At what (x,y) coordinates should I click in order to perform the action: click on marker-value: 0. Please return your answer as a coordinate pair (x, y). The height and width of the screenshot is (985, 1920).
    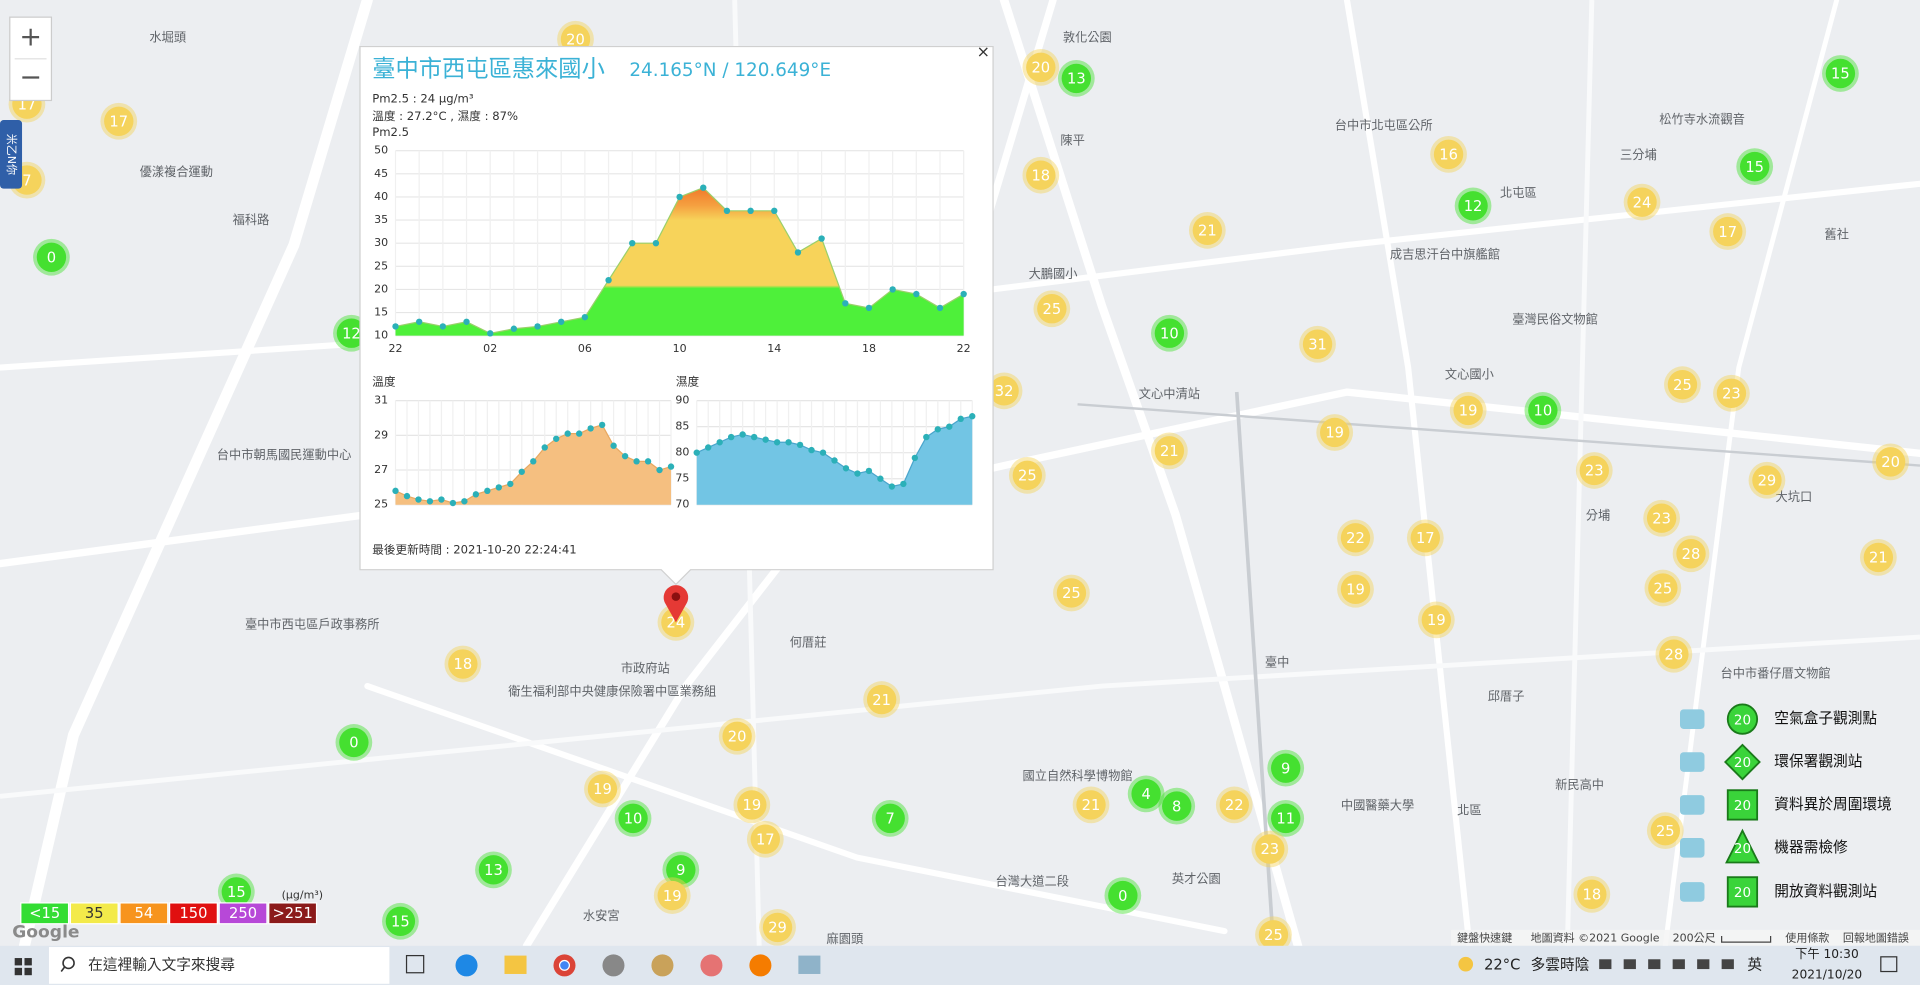
    Looking at the image, I should click on (51, 257).